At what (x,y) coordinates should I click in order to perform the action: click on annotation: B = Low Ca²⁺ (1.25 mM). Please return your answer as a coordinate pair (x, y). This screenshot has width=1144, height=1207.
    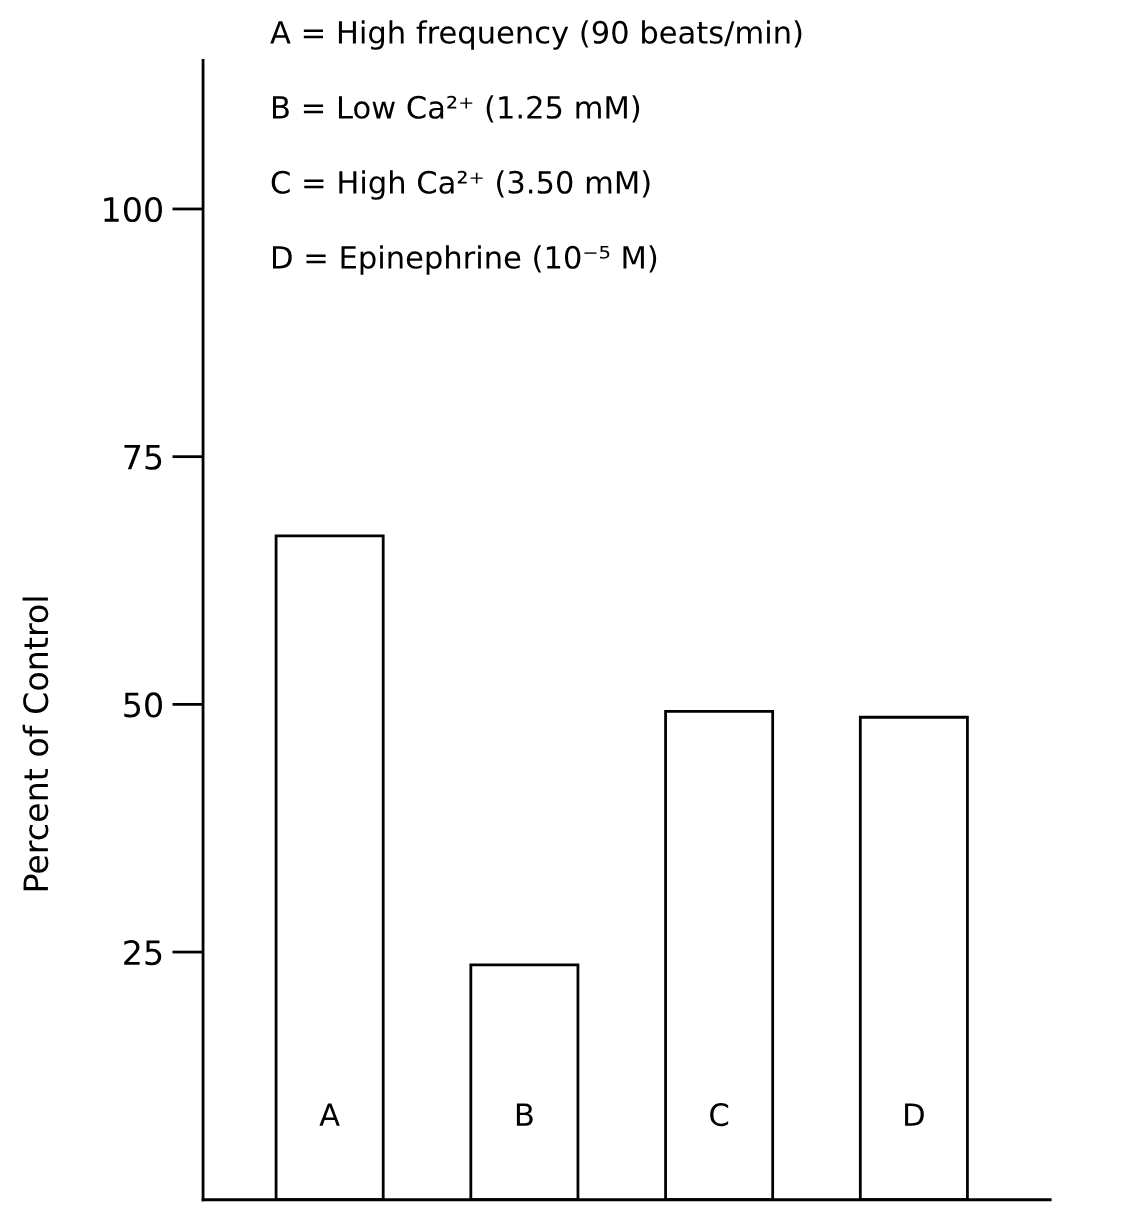
    Looking at the image, I should click on (456, 109).